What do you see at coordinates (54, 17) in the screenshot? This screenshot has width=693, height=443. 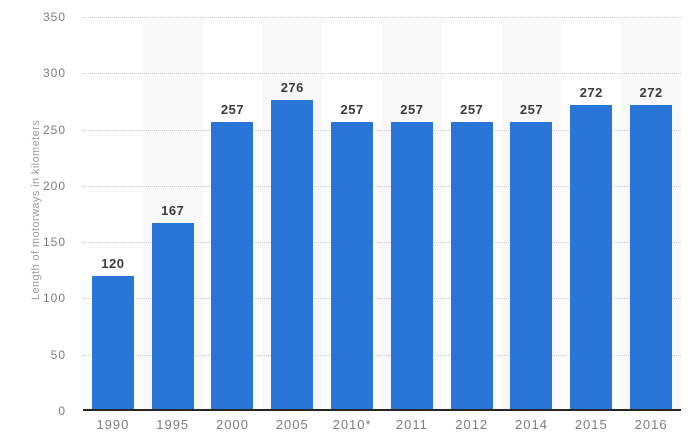 I see `y-tick-label: 350` at bounding box center [54, 17].